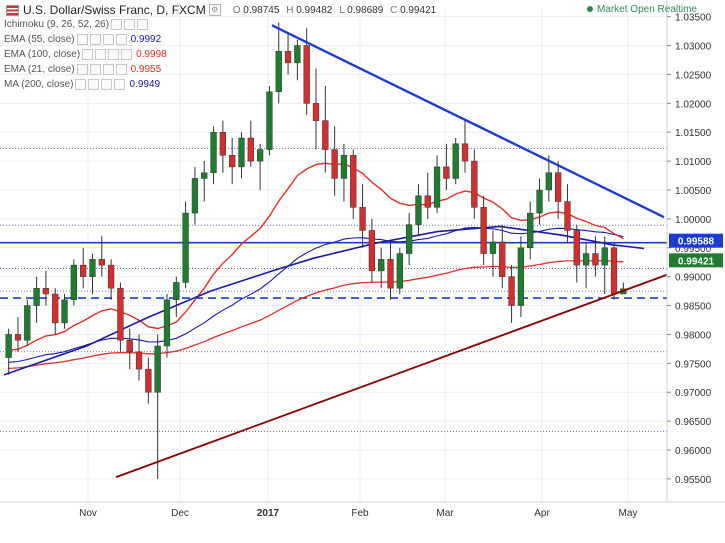 This screenshot has height=543, width=725. Describe the element at coordinates (268, 513) in the screenshot. I see `x-tick-label: 2017` at that location.